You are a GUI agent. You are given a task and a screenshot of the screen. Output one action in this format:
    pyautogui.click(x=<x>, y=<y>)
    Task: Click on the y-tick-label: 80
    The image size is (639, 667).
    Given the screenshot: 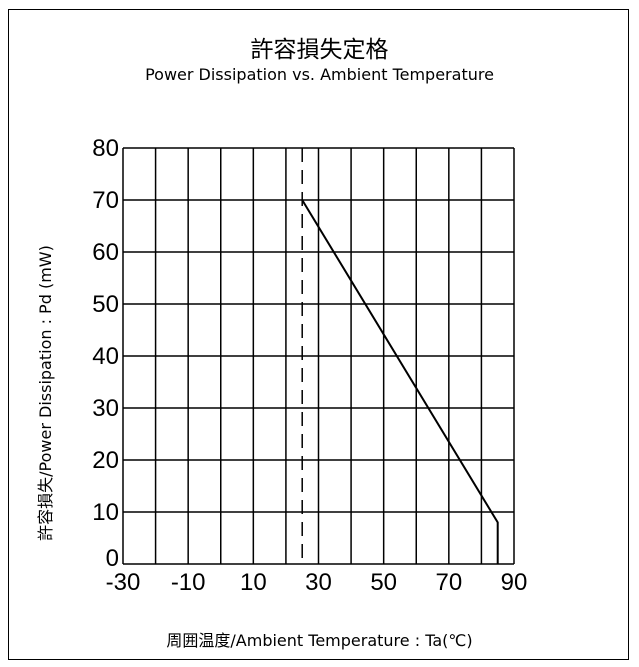 What is the action you would take?
    pyautogui.click(x=105, y=148)
    